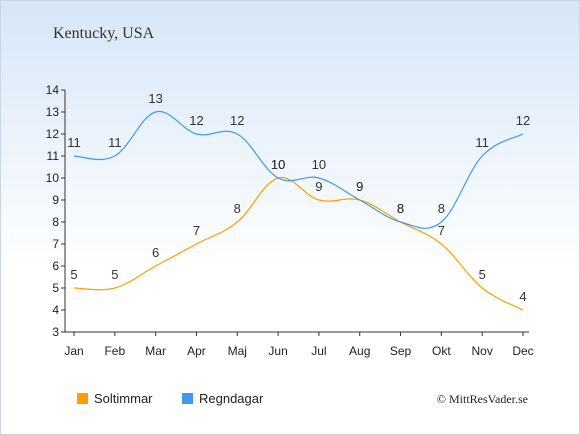 This screenshot has width=580, height=435. What do you see at coordinates (55, 222) in the screenshot?
I see `y-tick-label: 8` at bounding box center [55, 222].